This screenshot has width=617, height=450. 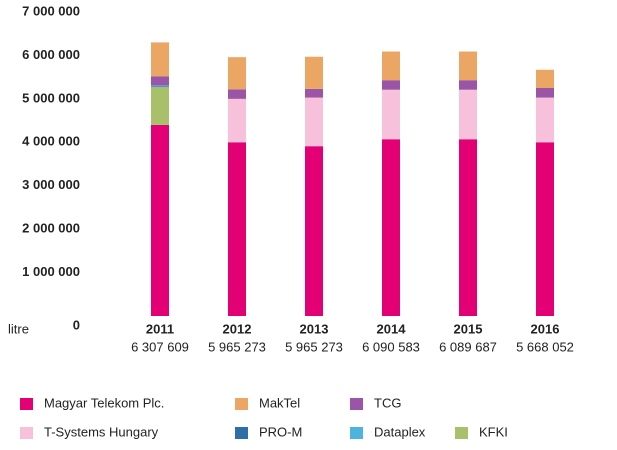 What do you see at coordinates (18, 328) in the screenshot?
I see `y-axis-label: litre` at bounding box center [18, 328].